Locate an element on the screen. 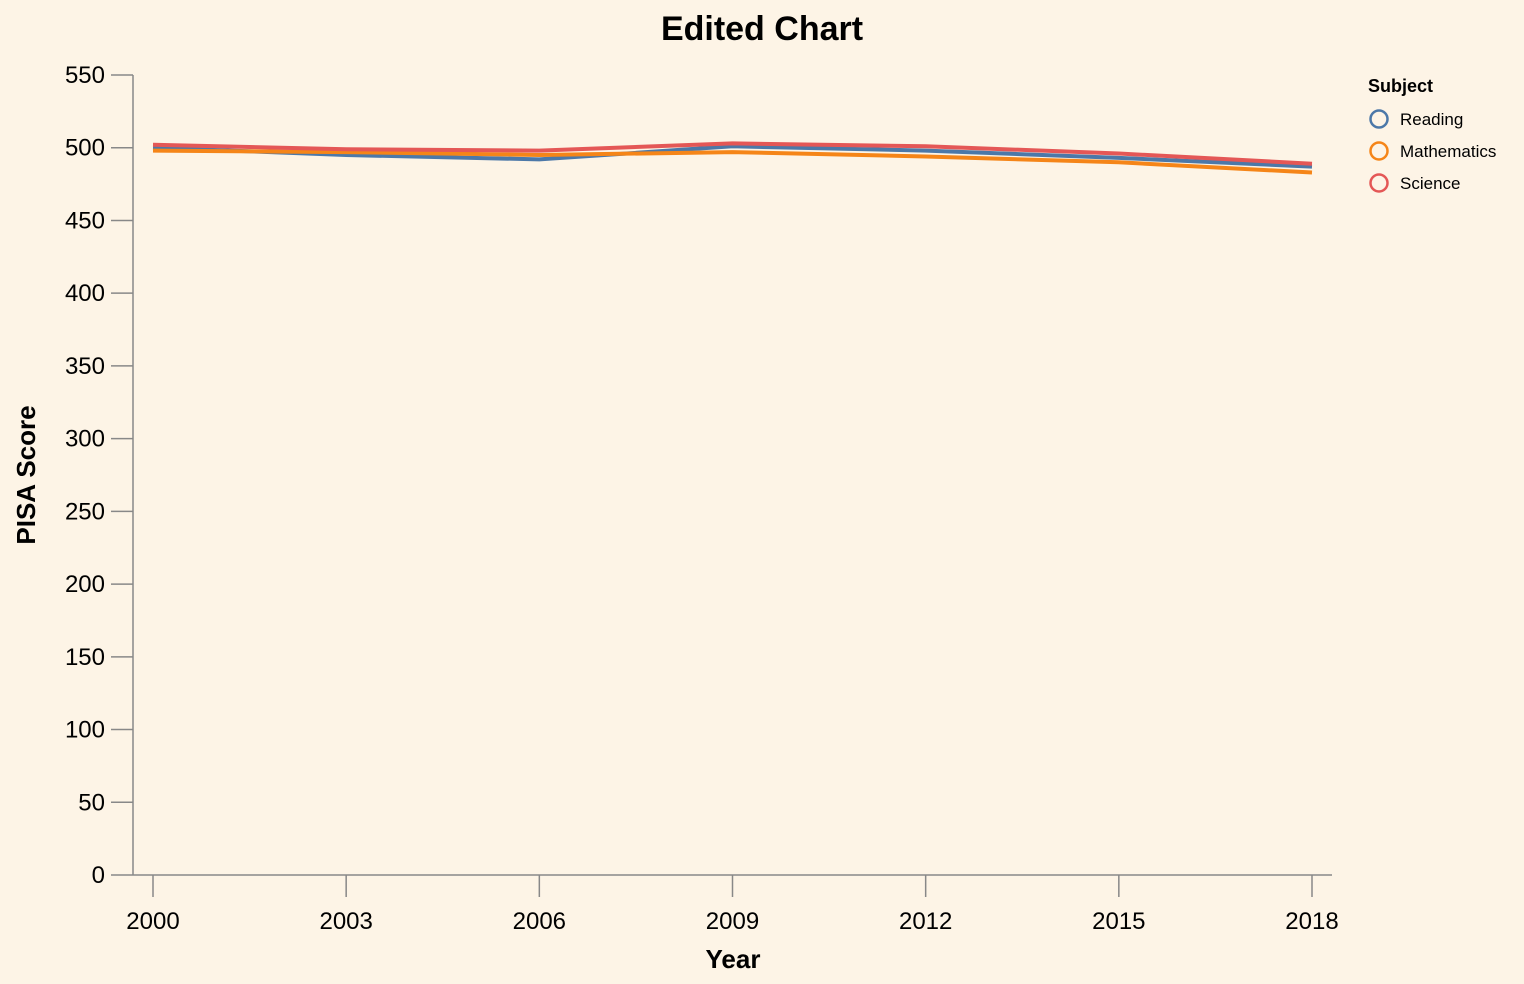 The height and width of the screenshot is (984, 1524). series-line-mathematics is located at coordinates (732, 161).